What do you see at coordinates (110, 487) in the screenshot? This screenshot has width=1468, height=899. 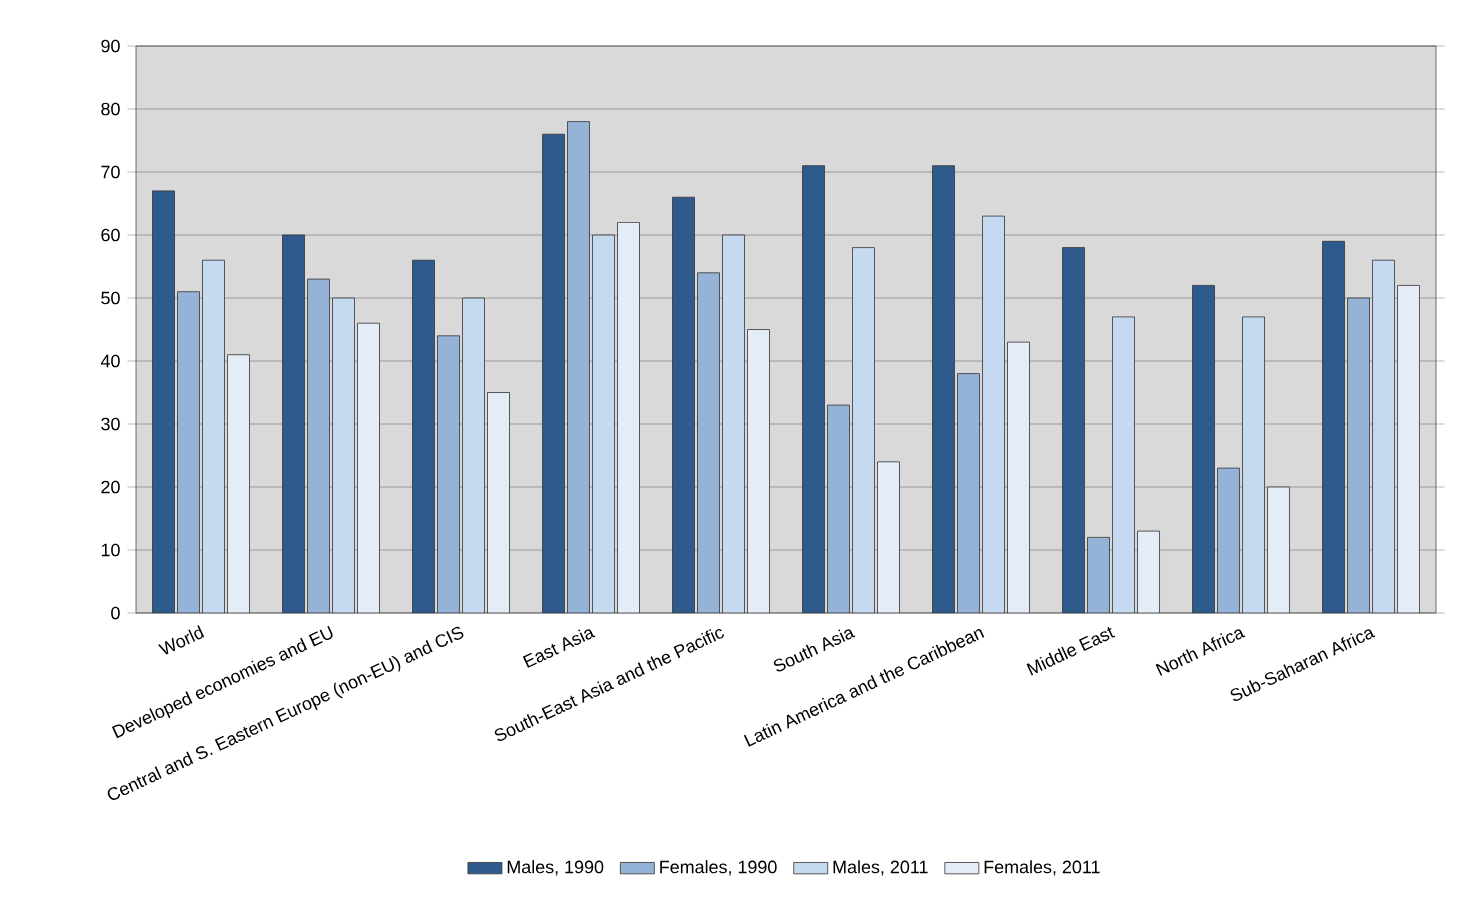 I see `y-tick-label: 20` at bounding box center [110, 487].